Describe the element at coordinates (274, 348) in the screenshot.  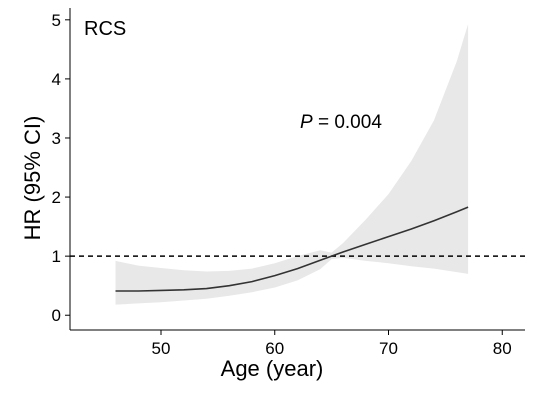
I see `x-tick-label: 60` at that location.